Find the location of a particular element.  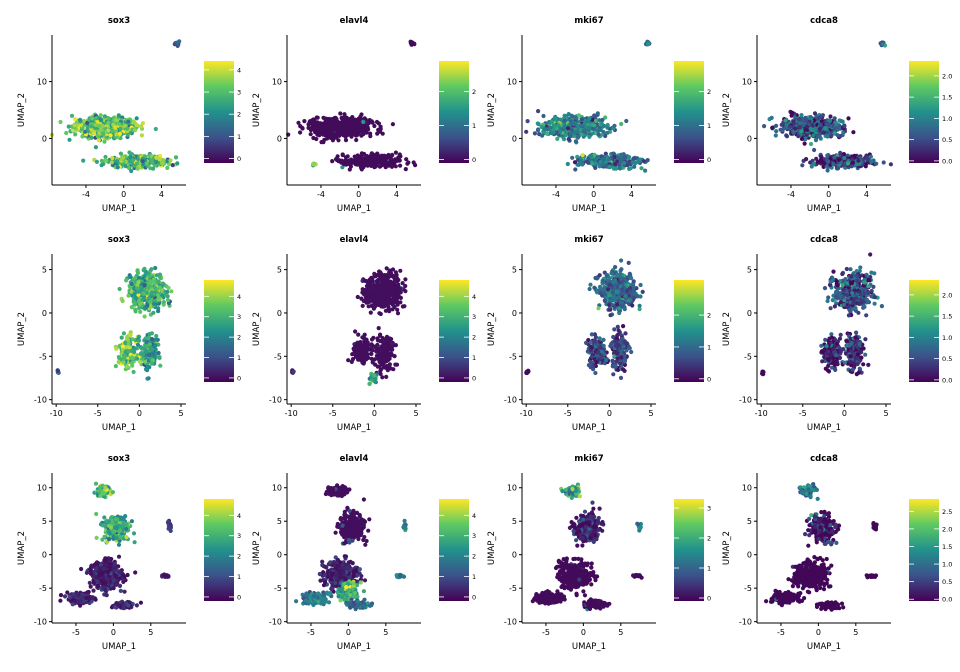

colorbar-gradient is located at coordinates (219, 112).